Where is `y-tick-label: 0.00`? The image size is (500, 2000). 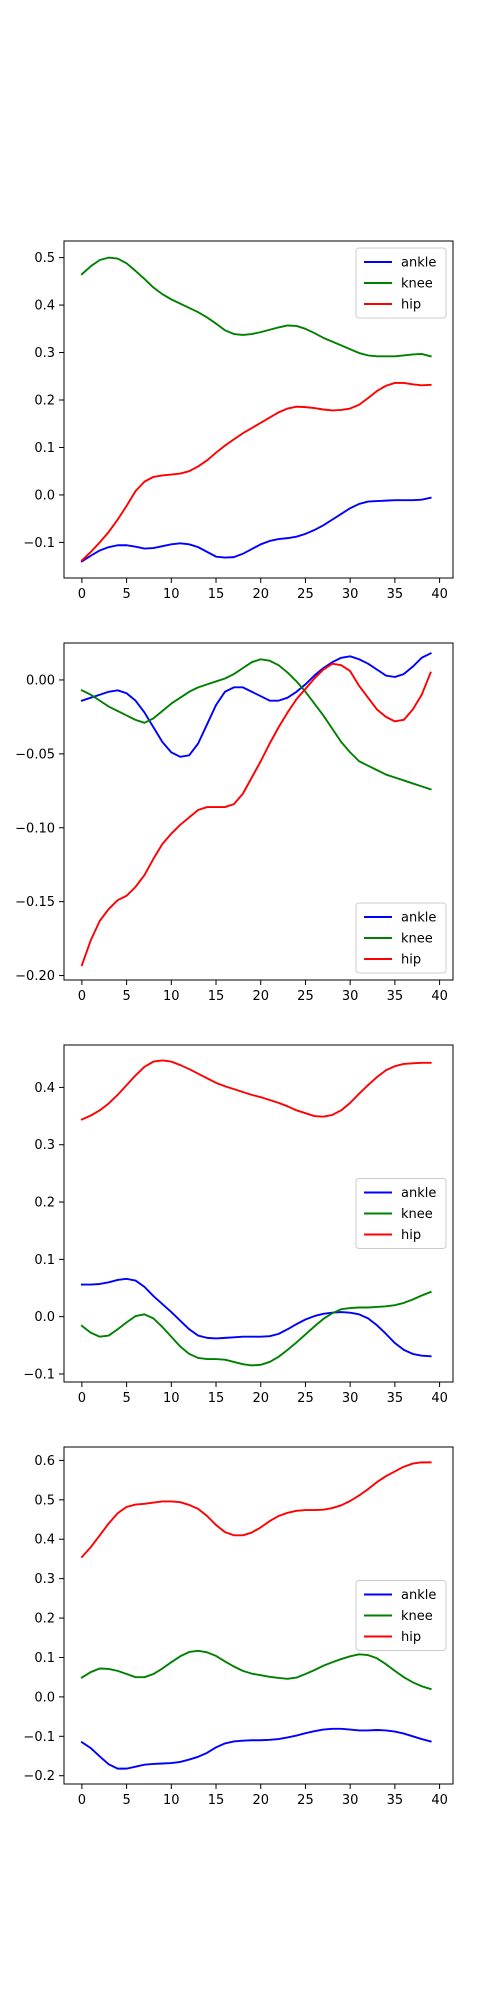
y-tick-label: 0.00 is located at coordinates (40, 680).